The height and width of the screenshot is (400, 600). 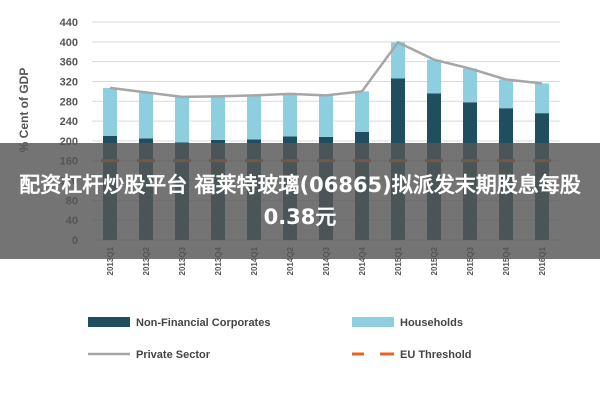 I want to click on legend-label: EU Threshold, so click(x=436, y=355).